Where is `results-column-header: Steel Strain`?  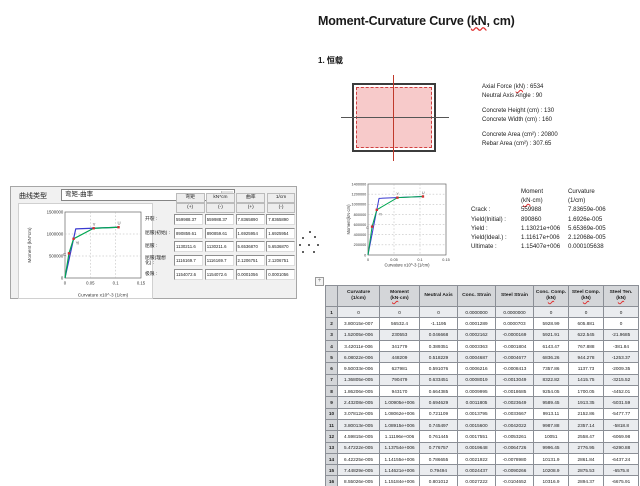 results-column-header: Steel Strain is located at coordinates (514, 296).